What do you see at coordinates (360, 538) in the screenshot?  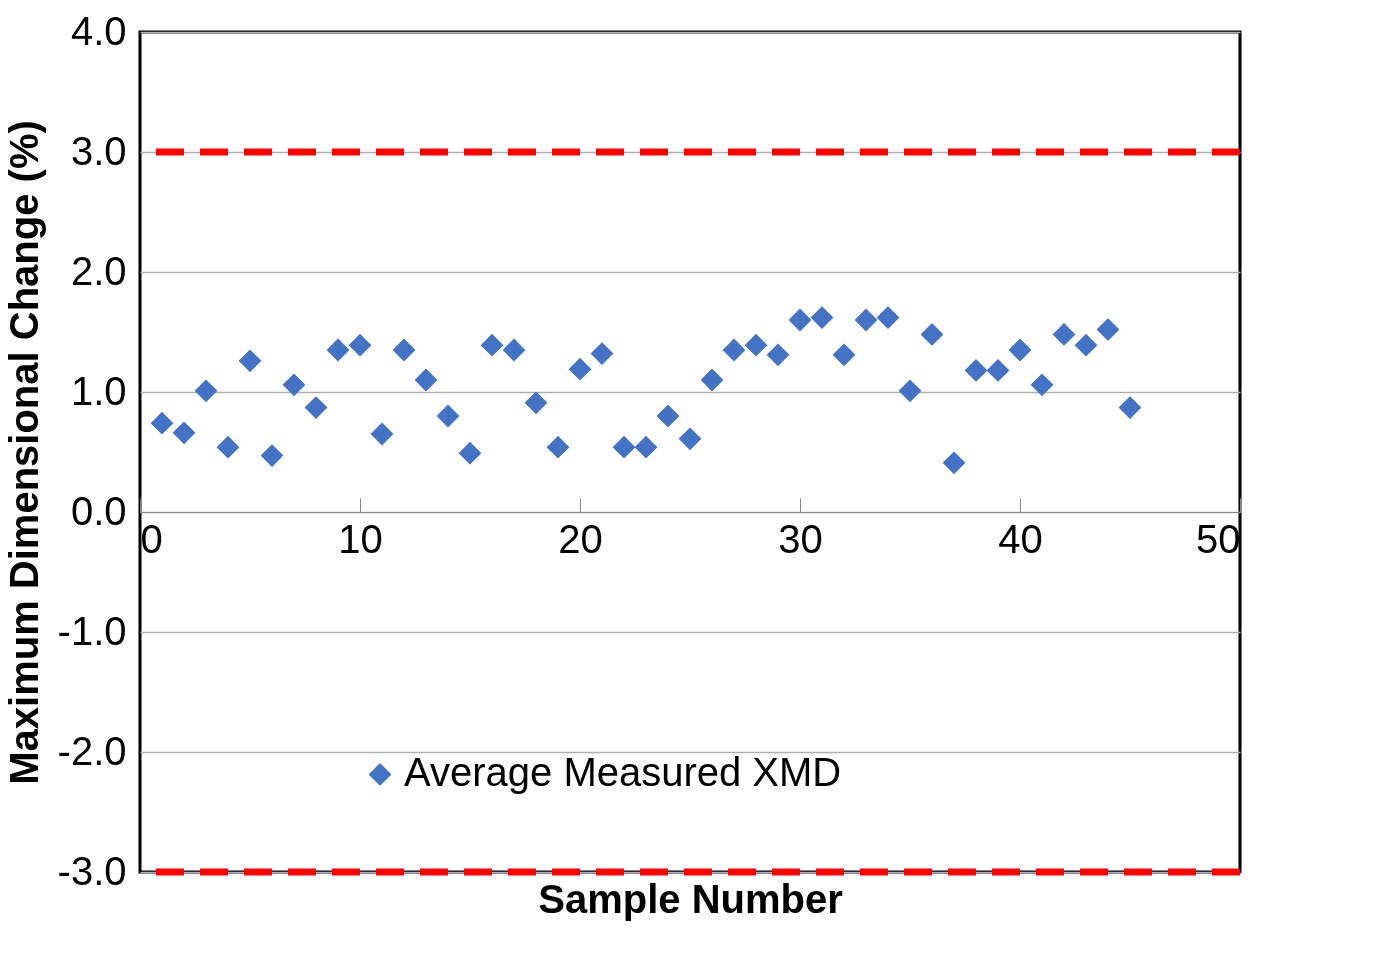 I see `x-tick-label: 10` at bounding box center [360, 538].